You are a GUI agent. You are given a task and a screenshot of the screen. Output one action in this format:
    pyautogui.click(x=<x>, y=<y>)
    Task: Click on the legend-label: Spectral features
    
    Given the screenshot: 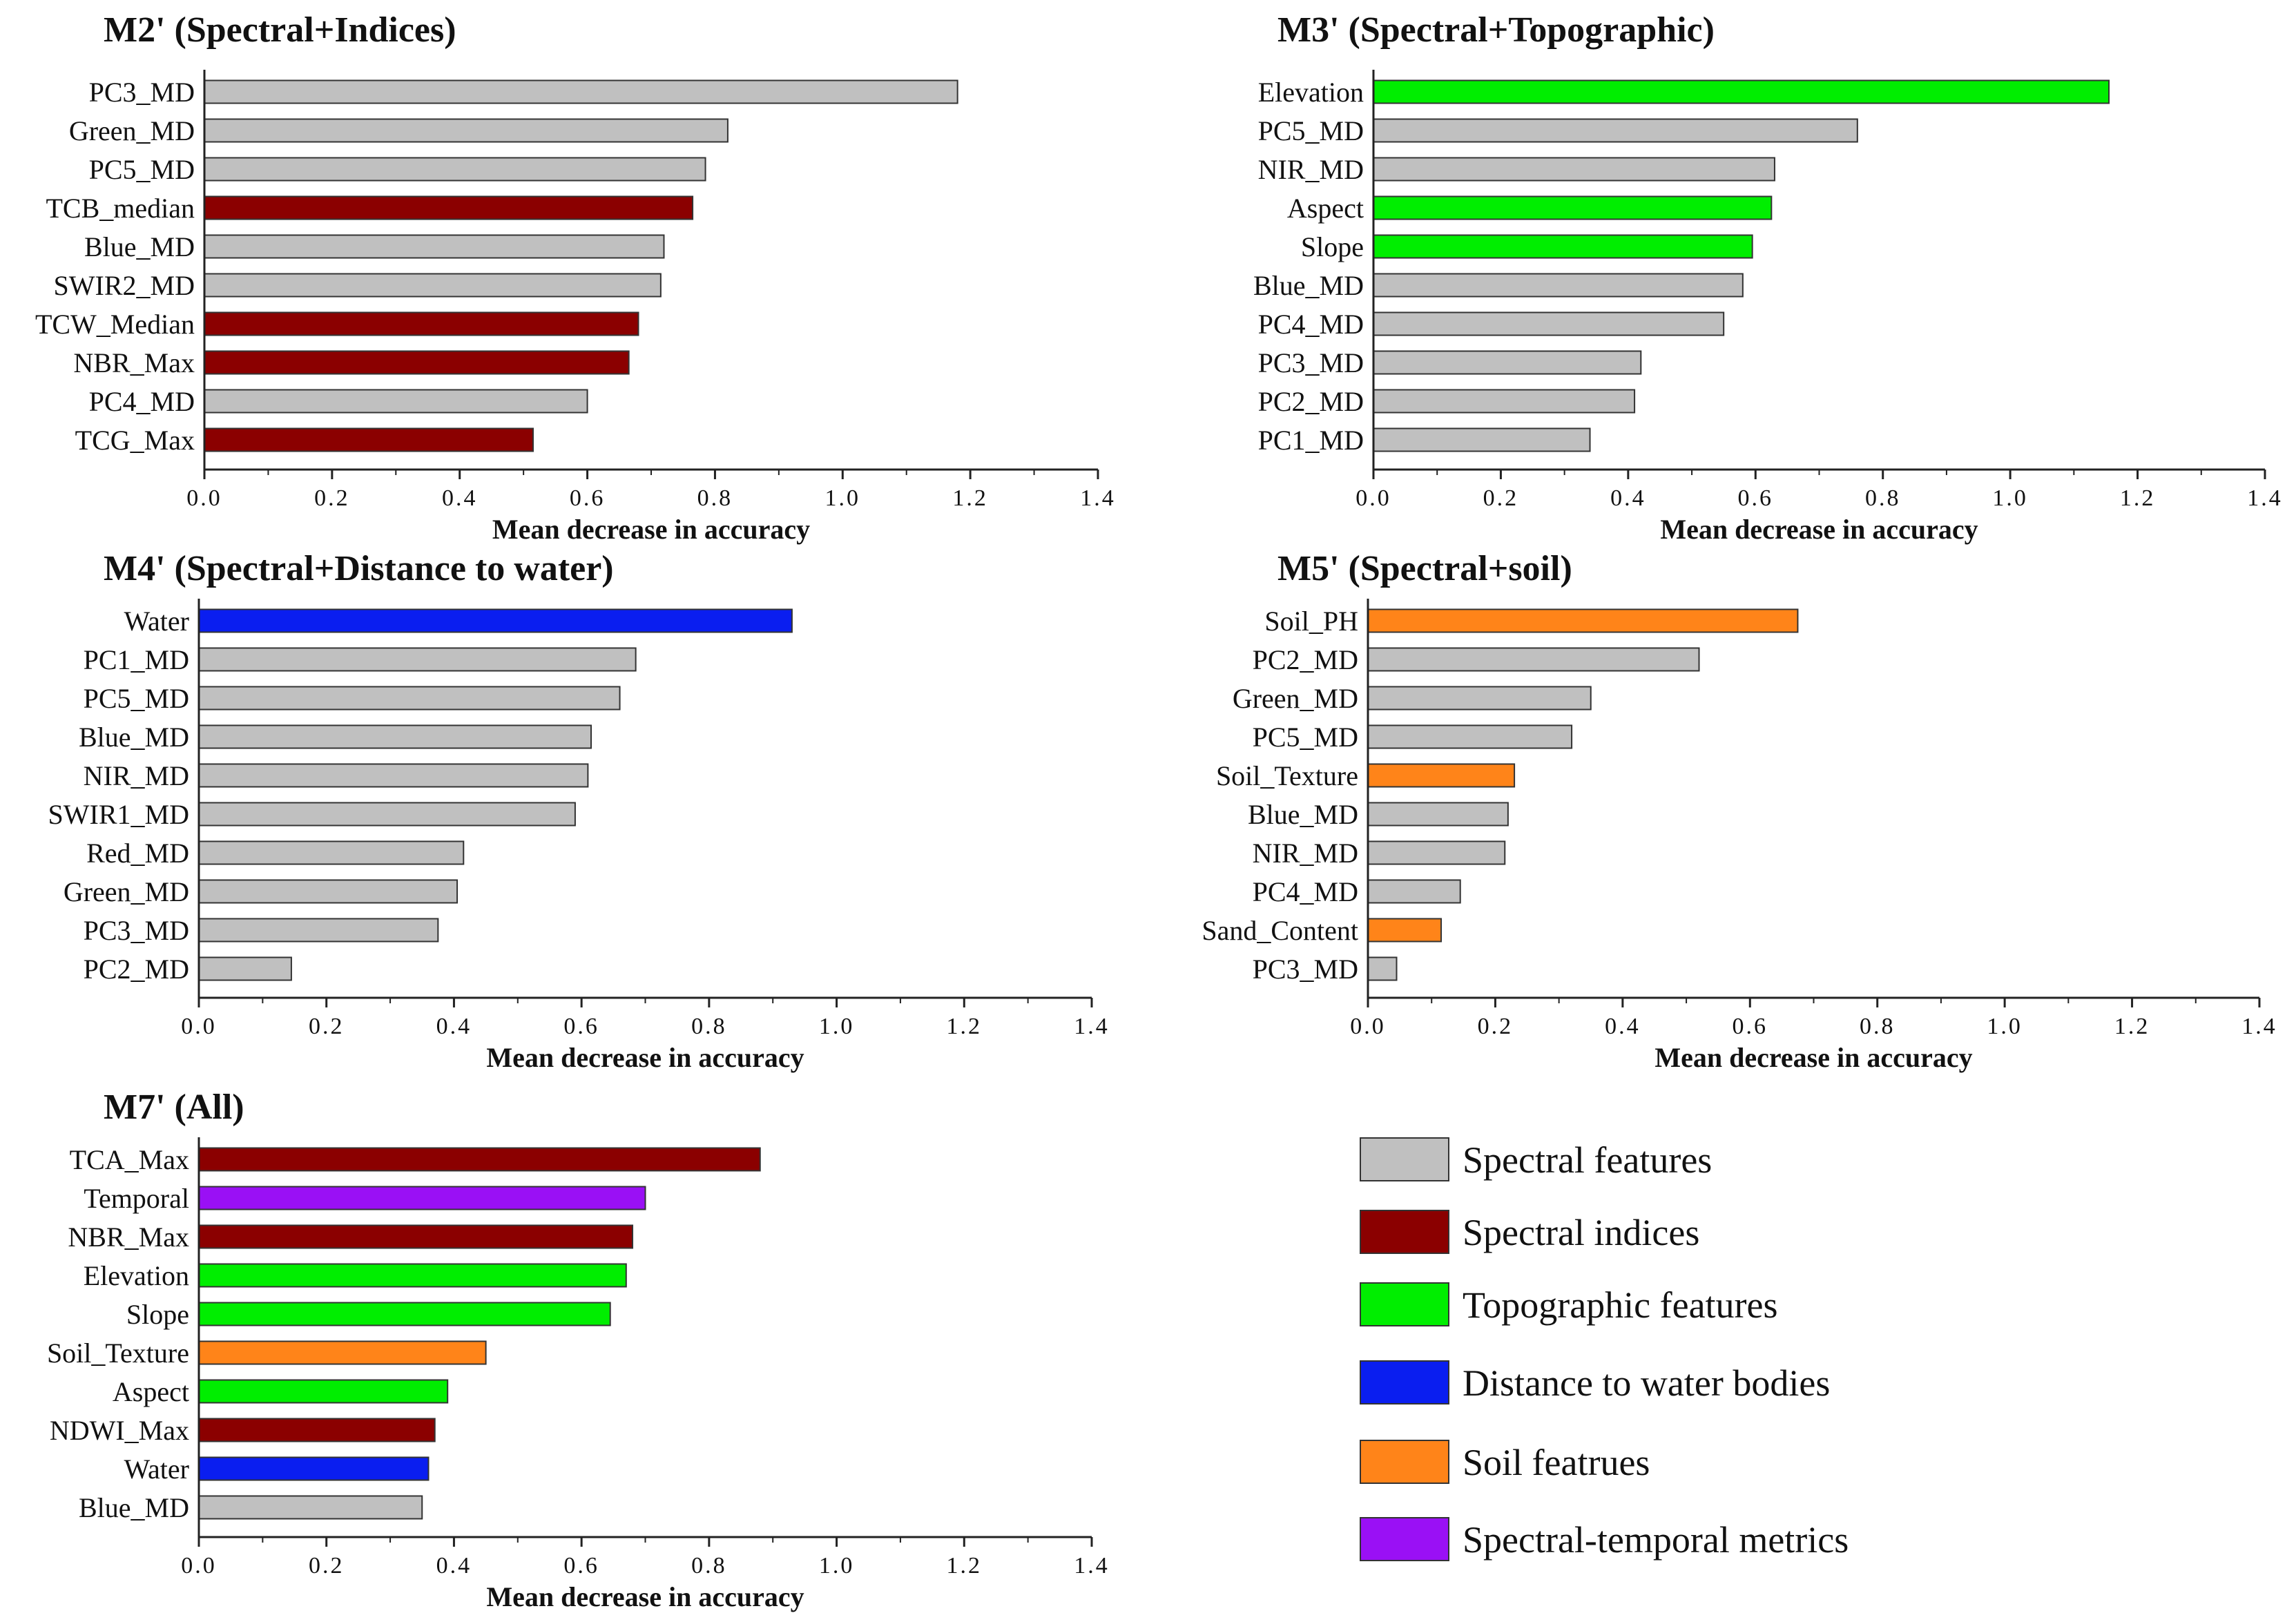 What is the action you would take?
    pyautogui.click(x=1588, y=1160)
    